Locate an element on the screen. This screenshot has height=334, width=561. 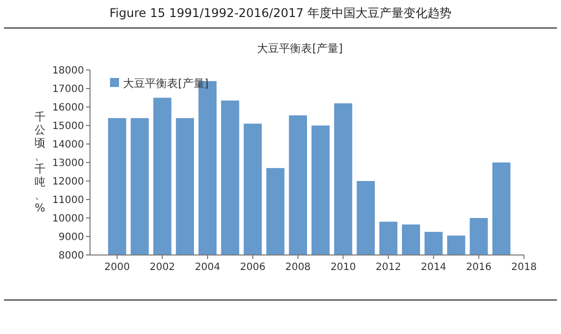
legend-label: 大豆平衡表[产量] is located at coordinates (166, 83).